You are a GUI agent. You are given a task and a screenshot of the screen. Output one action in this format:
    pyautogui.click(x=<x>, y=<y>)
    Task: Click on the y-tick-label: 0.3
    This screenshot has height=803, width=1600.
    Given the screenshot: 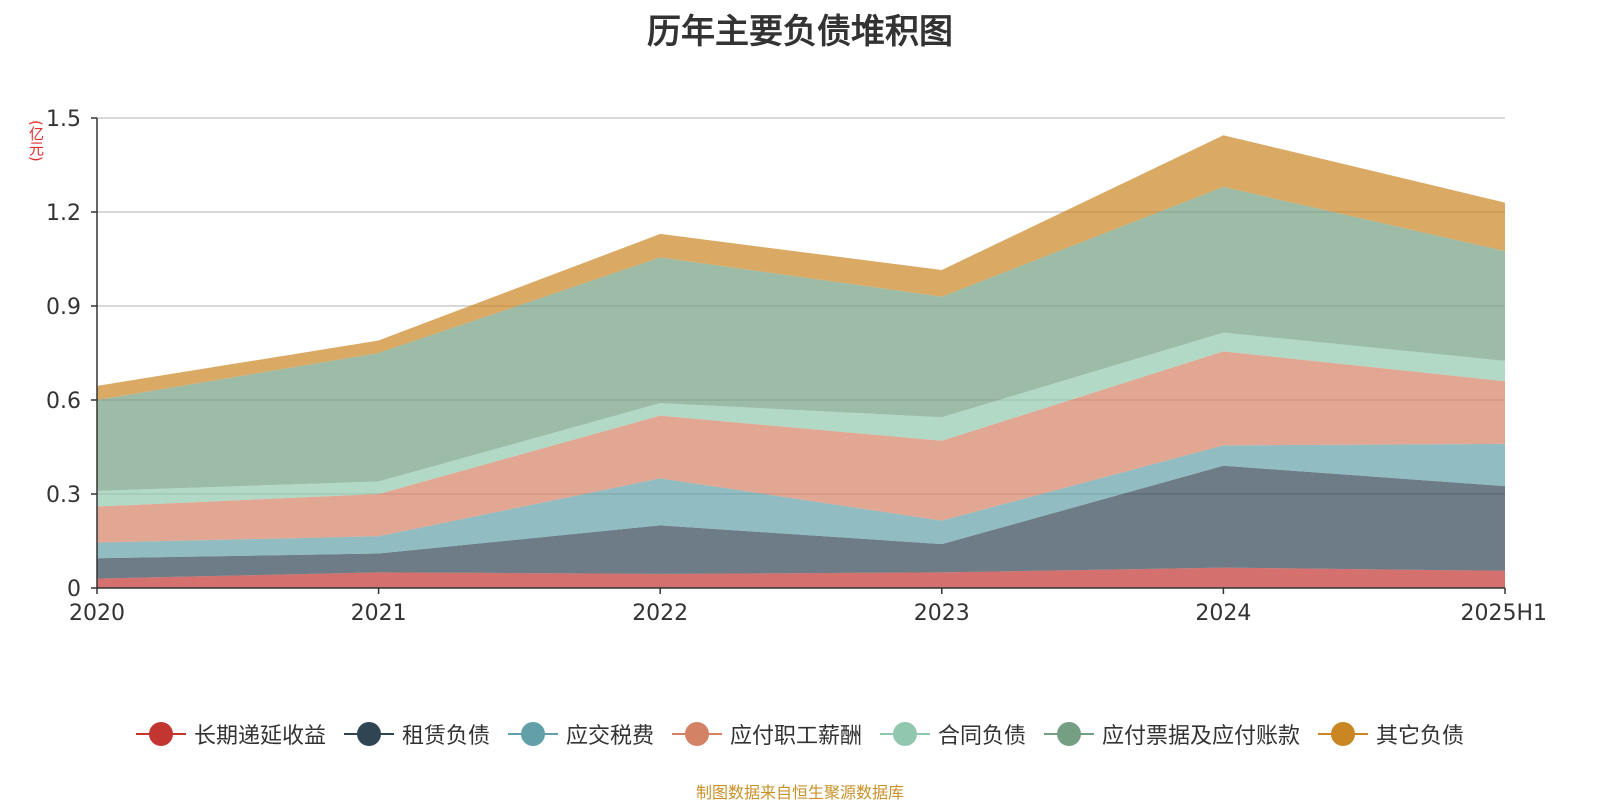 What is the action you would take?
    pyautogui.click(x=63, y=495)
    